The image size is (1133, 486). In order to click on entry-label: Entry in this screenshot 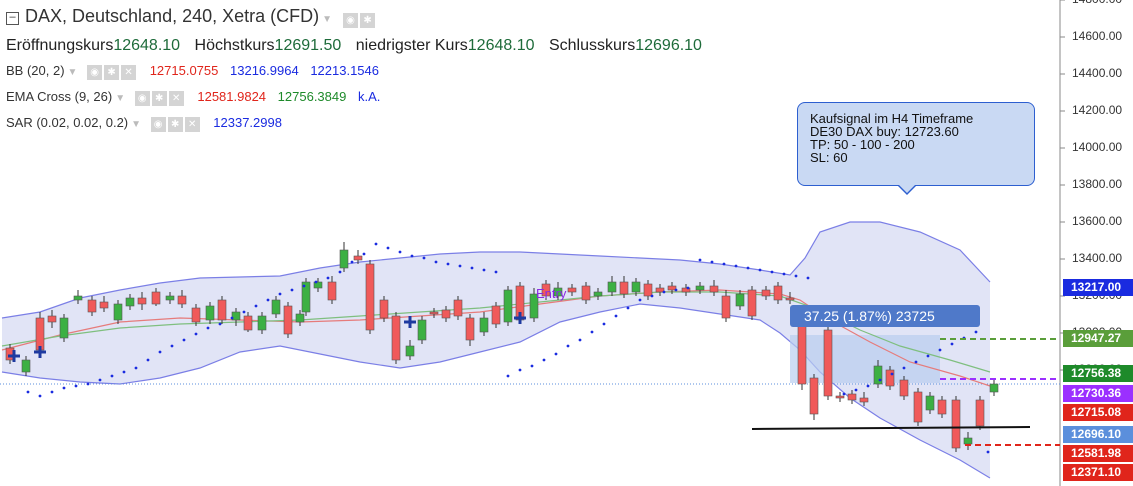, I will do `click(551, 293)`.